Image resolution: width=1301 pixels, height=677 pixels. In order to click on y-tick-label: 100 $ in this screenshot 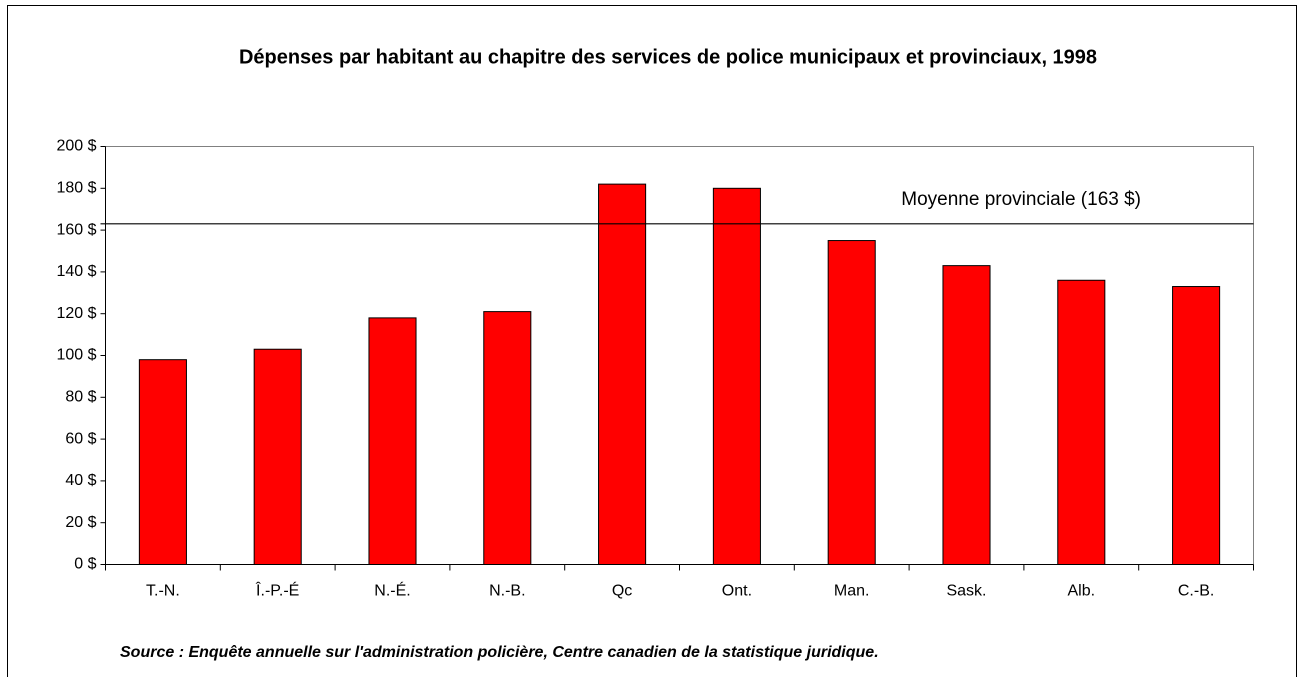, I will do `click(76, 355)`.